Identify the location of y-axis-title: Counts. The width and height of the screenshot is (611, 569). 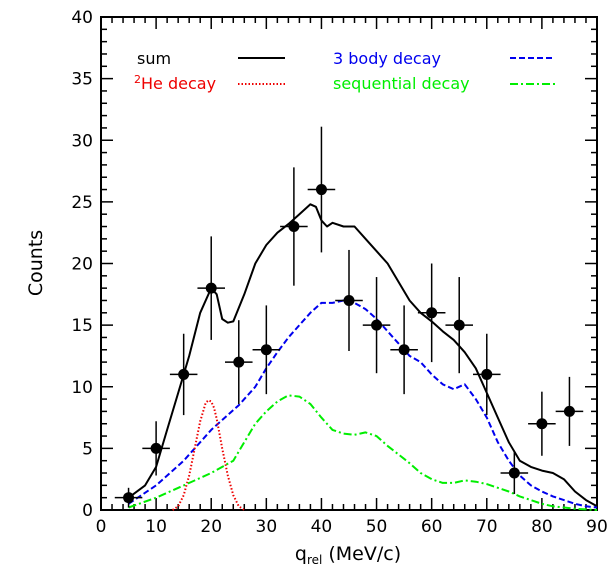
(36, 263).